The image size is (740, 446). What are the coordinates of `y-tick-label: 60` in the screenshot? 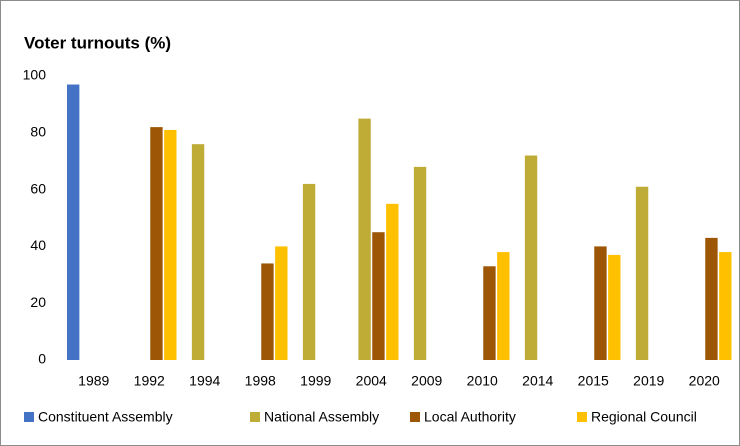 It's located at (38, 188).